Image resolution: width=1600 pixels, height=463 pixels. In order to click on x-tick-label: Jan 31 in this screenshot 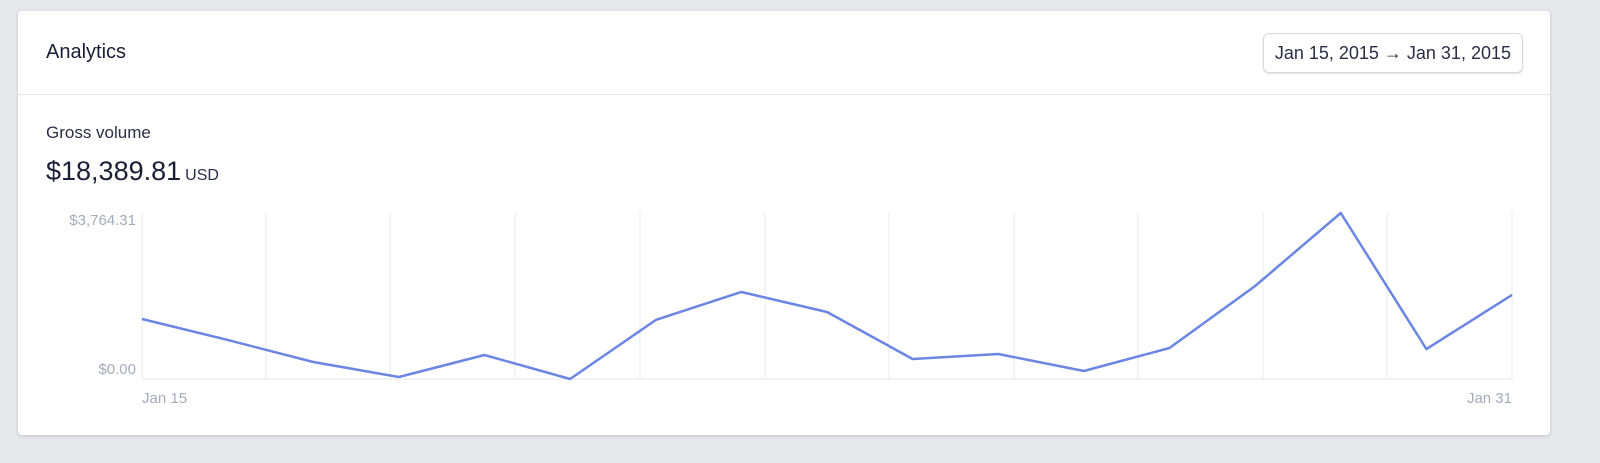, I will do `click(1489, 398)`.